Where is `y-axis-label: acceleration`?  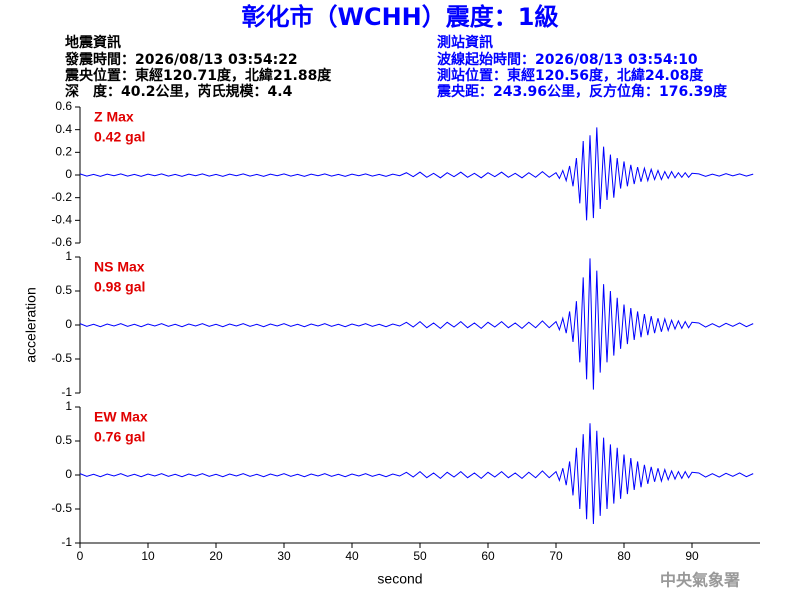
y-axis-label: acceleration is located at coordinates (31, 325).